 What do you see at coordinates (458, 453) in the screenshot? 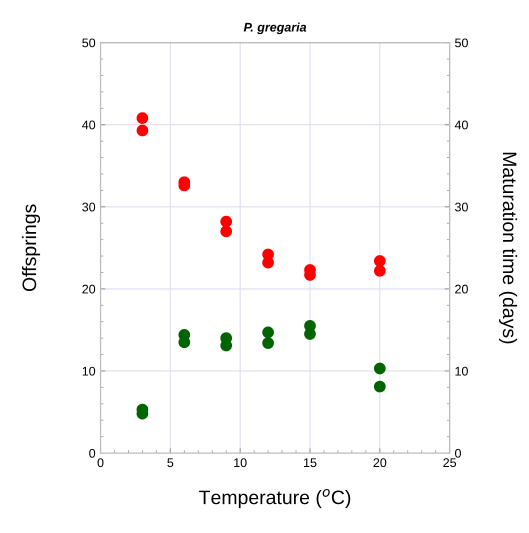
I see `y2-tick-label: 0` at bounding box center [458, 453].